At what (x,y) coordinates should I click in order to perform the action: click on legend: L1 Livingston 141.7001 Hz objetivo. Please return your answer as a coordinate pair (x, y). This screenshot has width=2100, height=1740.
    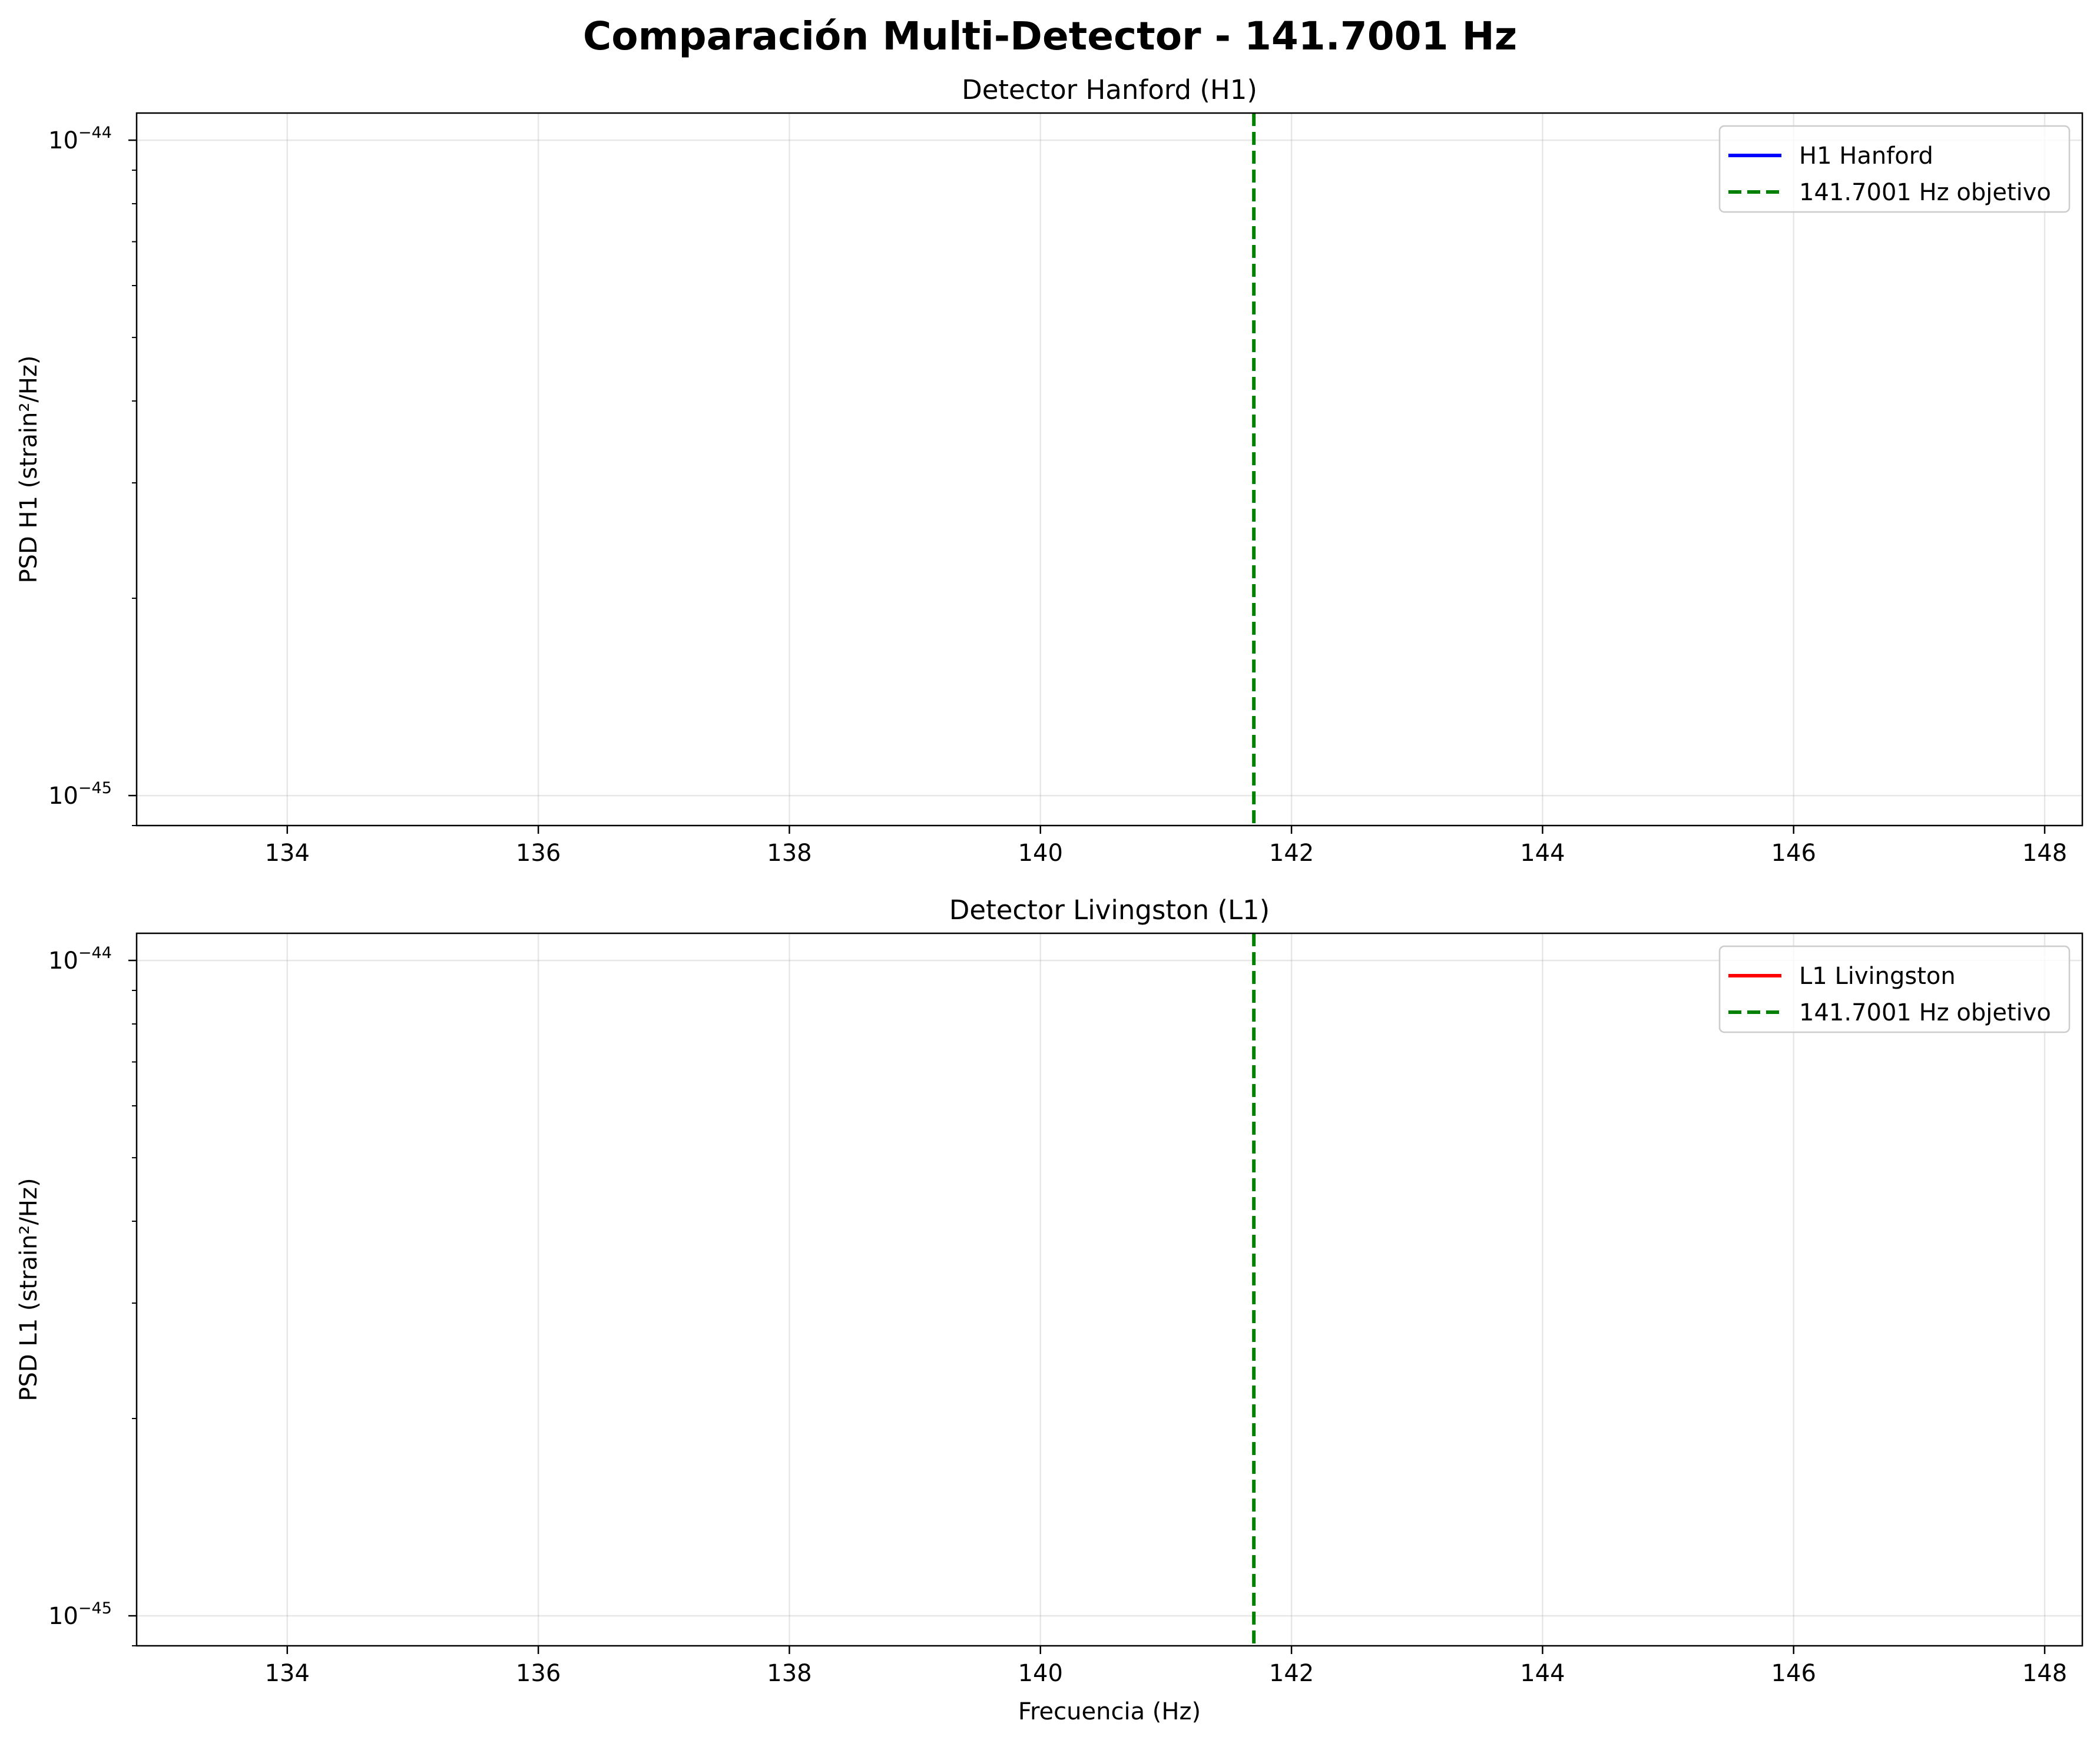
    Looking at the image, I should click on (1895, 989).